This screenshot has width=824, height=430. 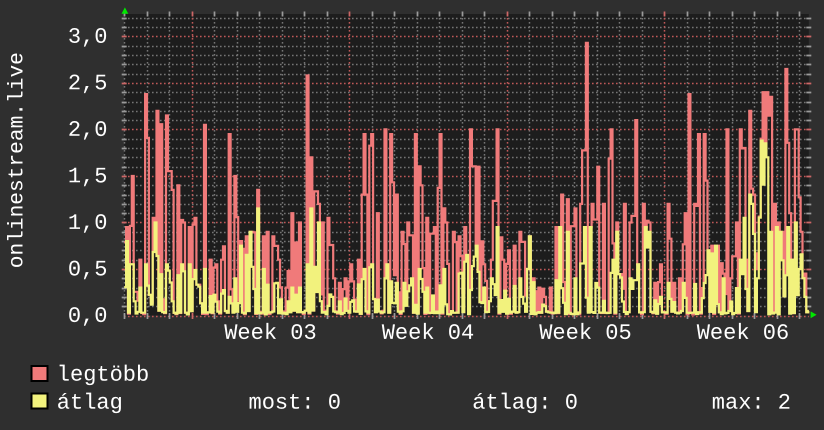 I want to click on svg-text: onlinestream.live, so click(x=17, y=160).